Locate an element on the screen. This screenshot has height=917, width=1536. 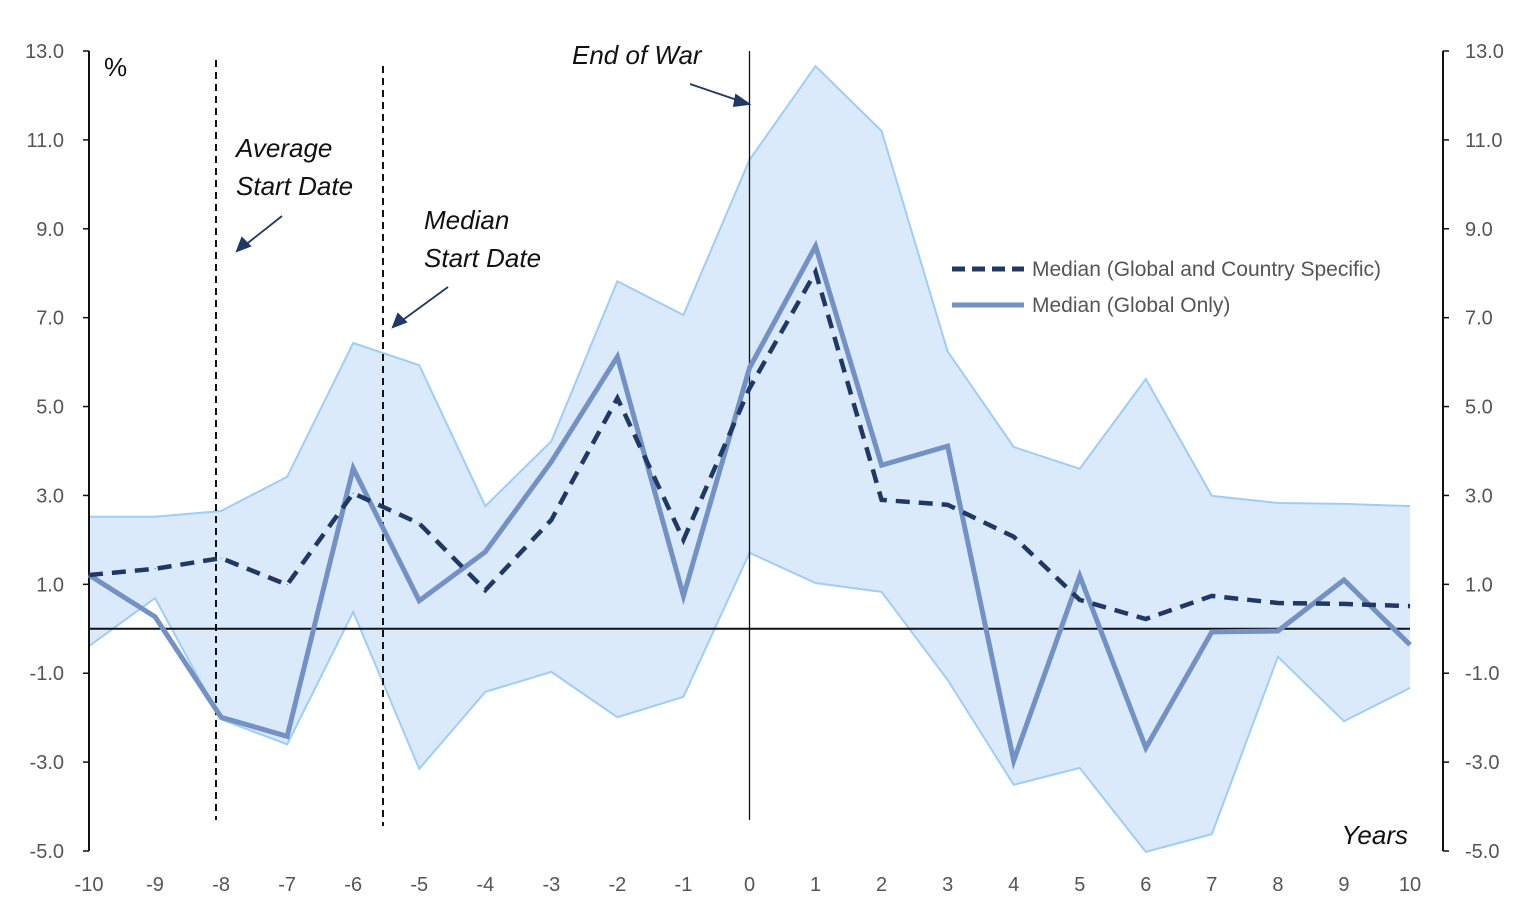
x-tick-label: -1 is located at coordinates (684, 885).